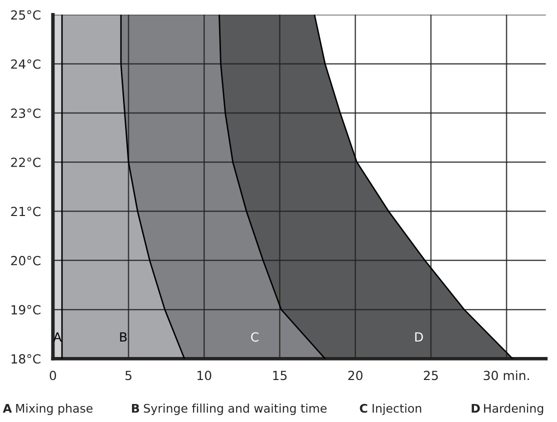 The width and height of the screenshot is (557, 422). Describe the element at coordinates (364, 408) in the screenshot. I see `text: C` at that location.